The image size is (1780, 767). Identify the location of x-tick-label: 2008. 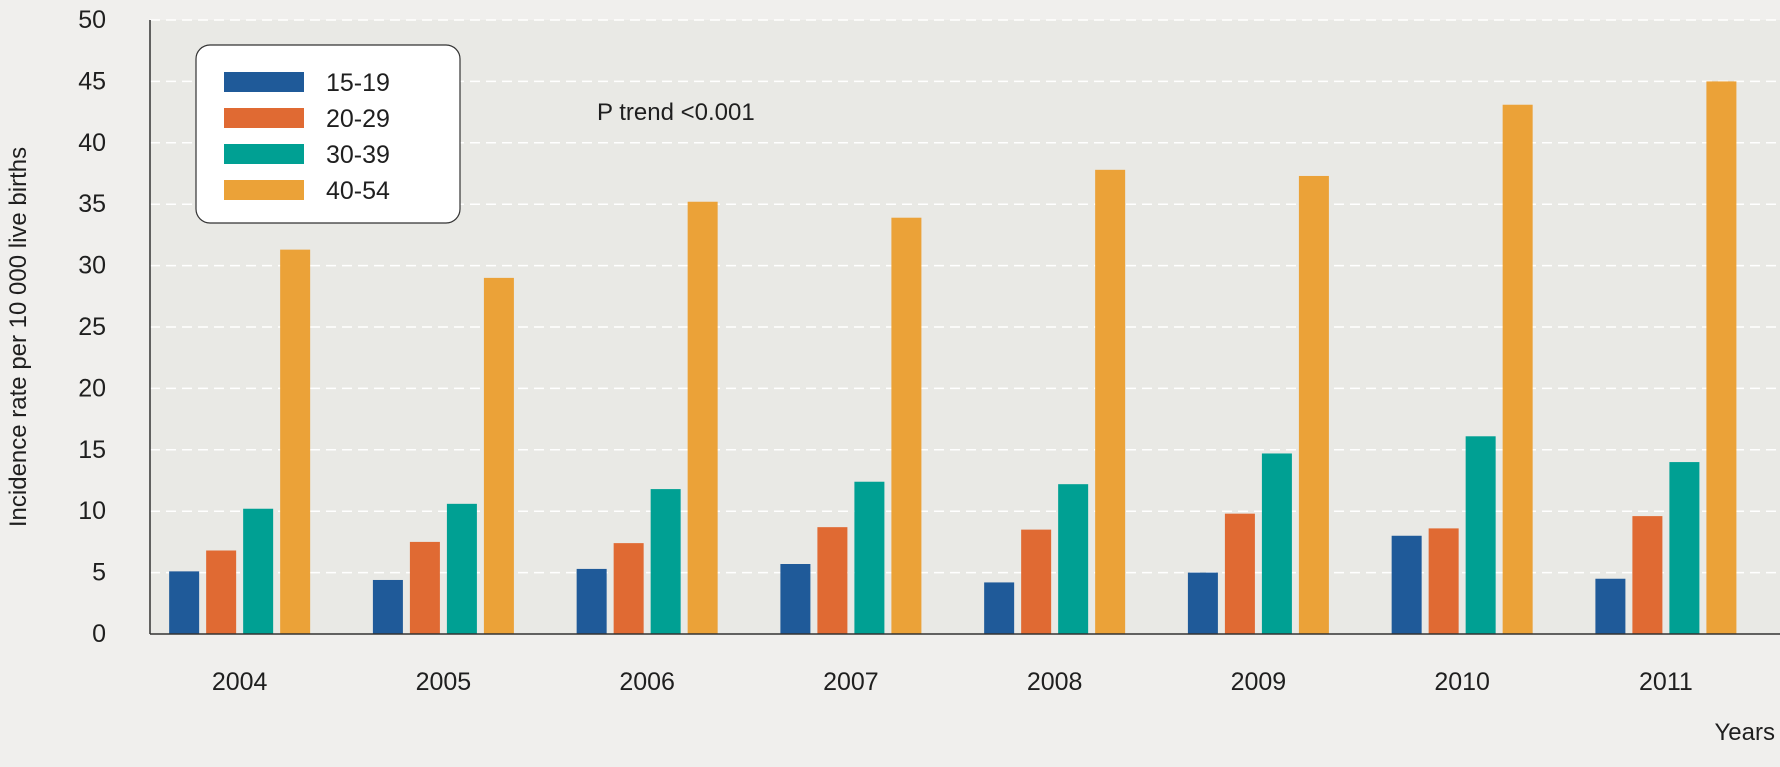
(1055, 682).